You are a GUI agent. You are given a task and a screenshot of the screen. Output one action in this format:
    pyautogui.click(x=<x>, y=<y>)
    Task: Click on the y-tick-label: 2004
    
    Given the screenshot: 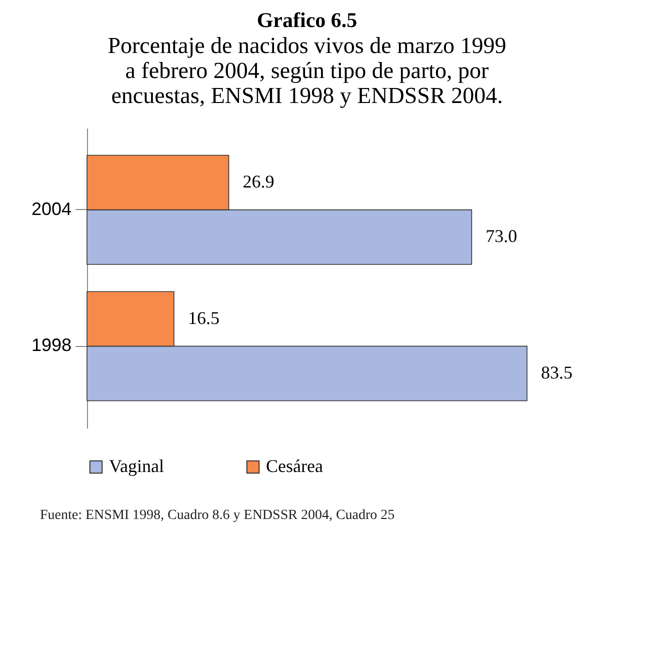 What is the action you would take?
    pyautogui.click(x=51, y=208)
    